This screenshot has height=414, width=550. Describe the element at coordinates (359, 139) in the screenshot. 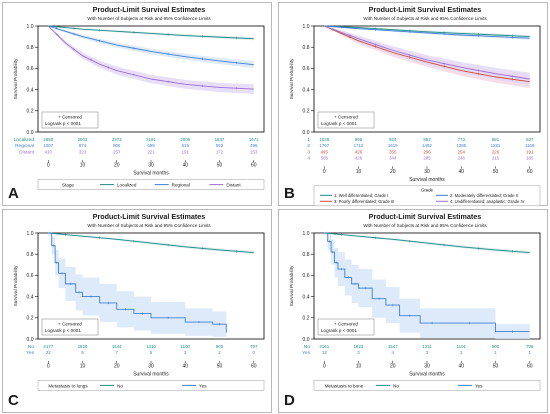

I see `at-risk-value: 995` at that location.